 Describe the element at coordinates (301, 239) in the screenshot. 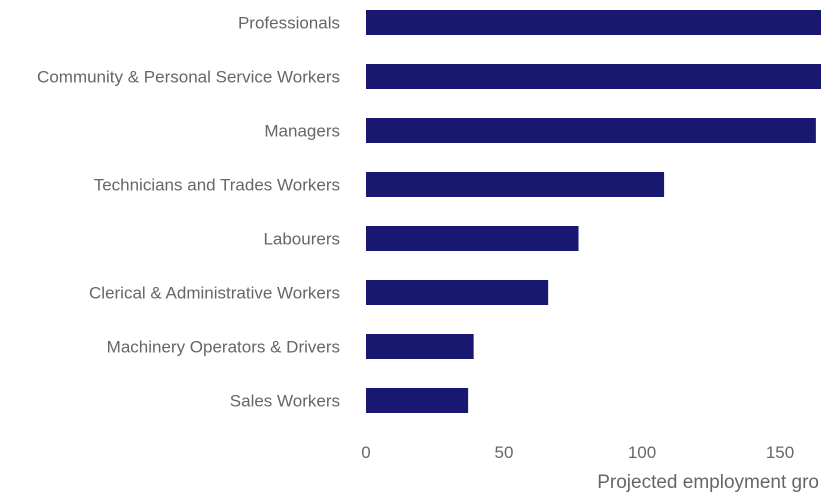

I see `category-label-labourers: Labourers` at that location.